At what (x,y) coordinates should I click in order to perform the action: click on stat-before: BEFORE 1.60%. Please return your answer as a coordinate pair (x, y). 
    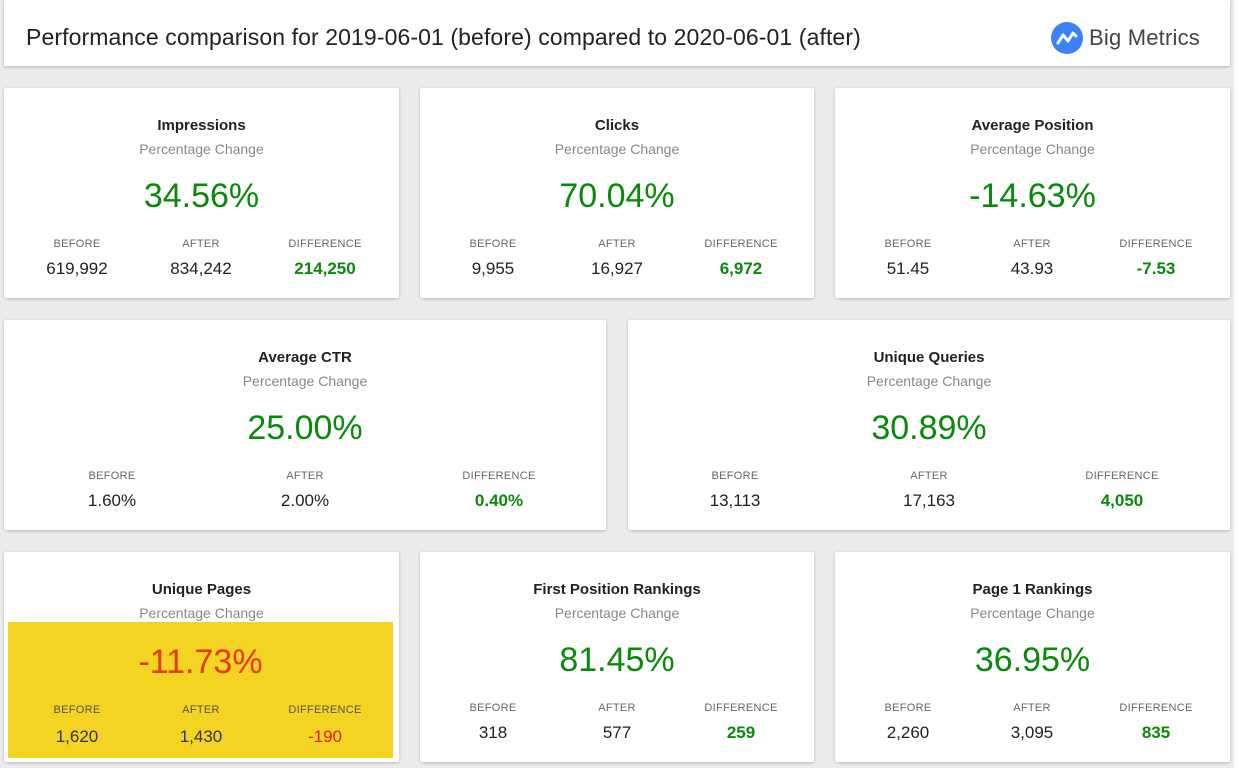
    Looking at the image, I should click on (112, 490).